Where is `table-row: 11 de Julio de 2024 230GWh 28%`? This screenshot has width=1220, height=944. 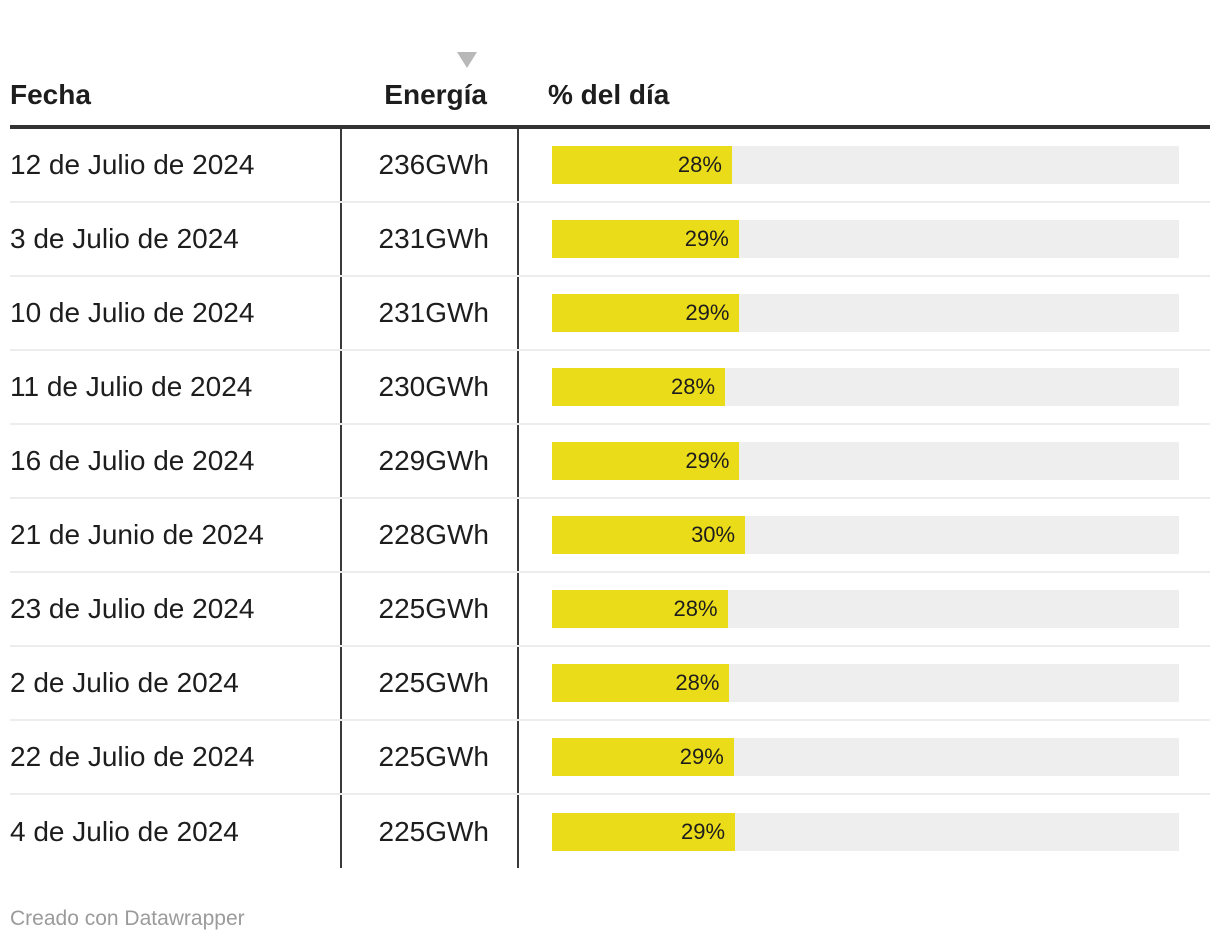
table-row: 11 de Julio de 2024 230GWh 28% is located at coordinates (610, 388).